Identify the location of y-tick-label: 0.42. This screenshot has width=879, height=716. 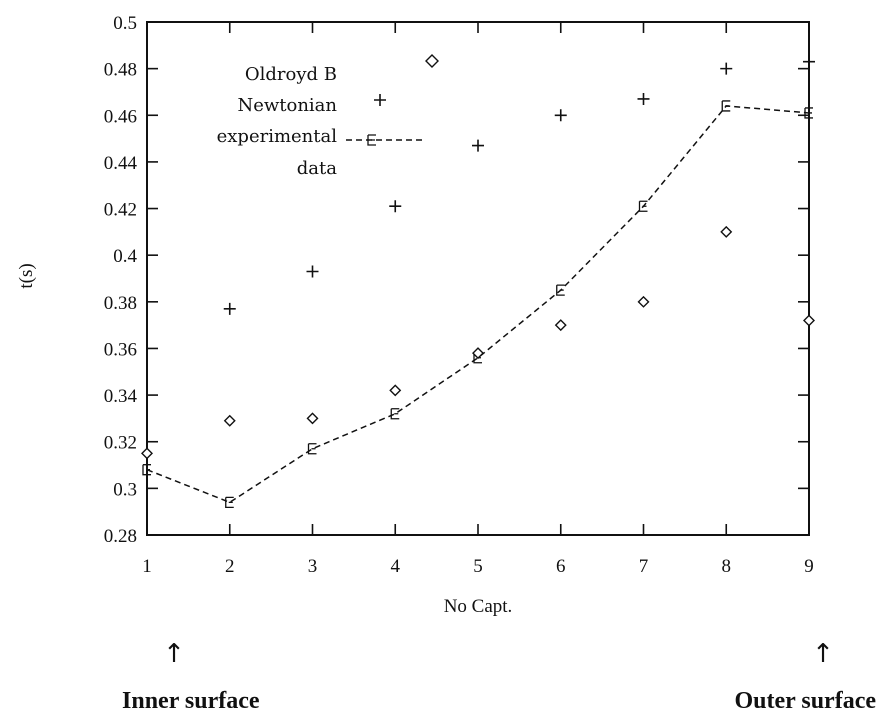
(120, 210).